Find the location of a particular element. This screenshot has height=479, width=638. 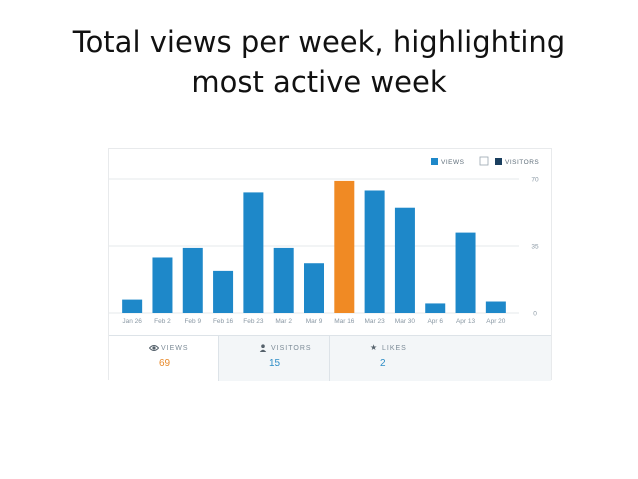

x-tick-label: Apr 20 is located at coordinates (496, 321).